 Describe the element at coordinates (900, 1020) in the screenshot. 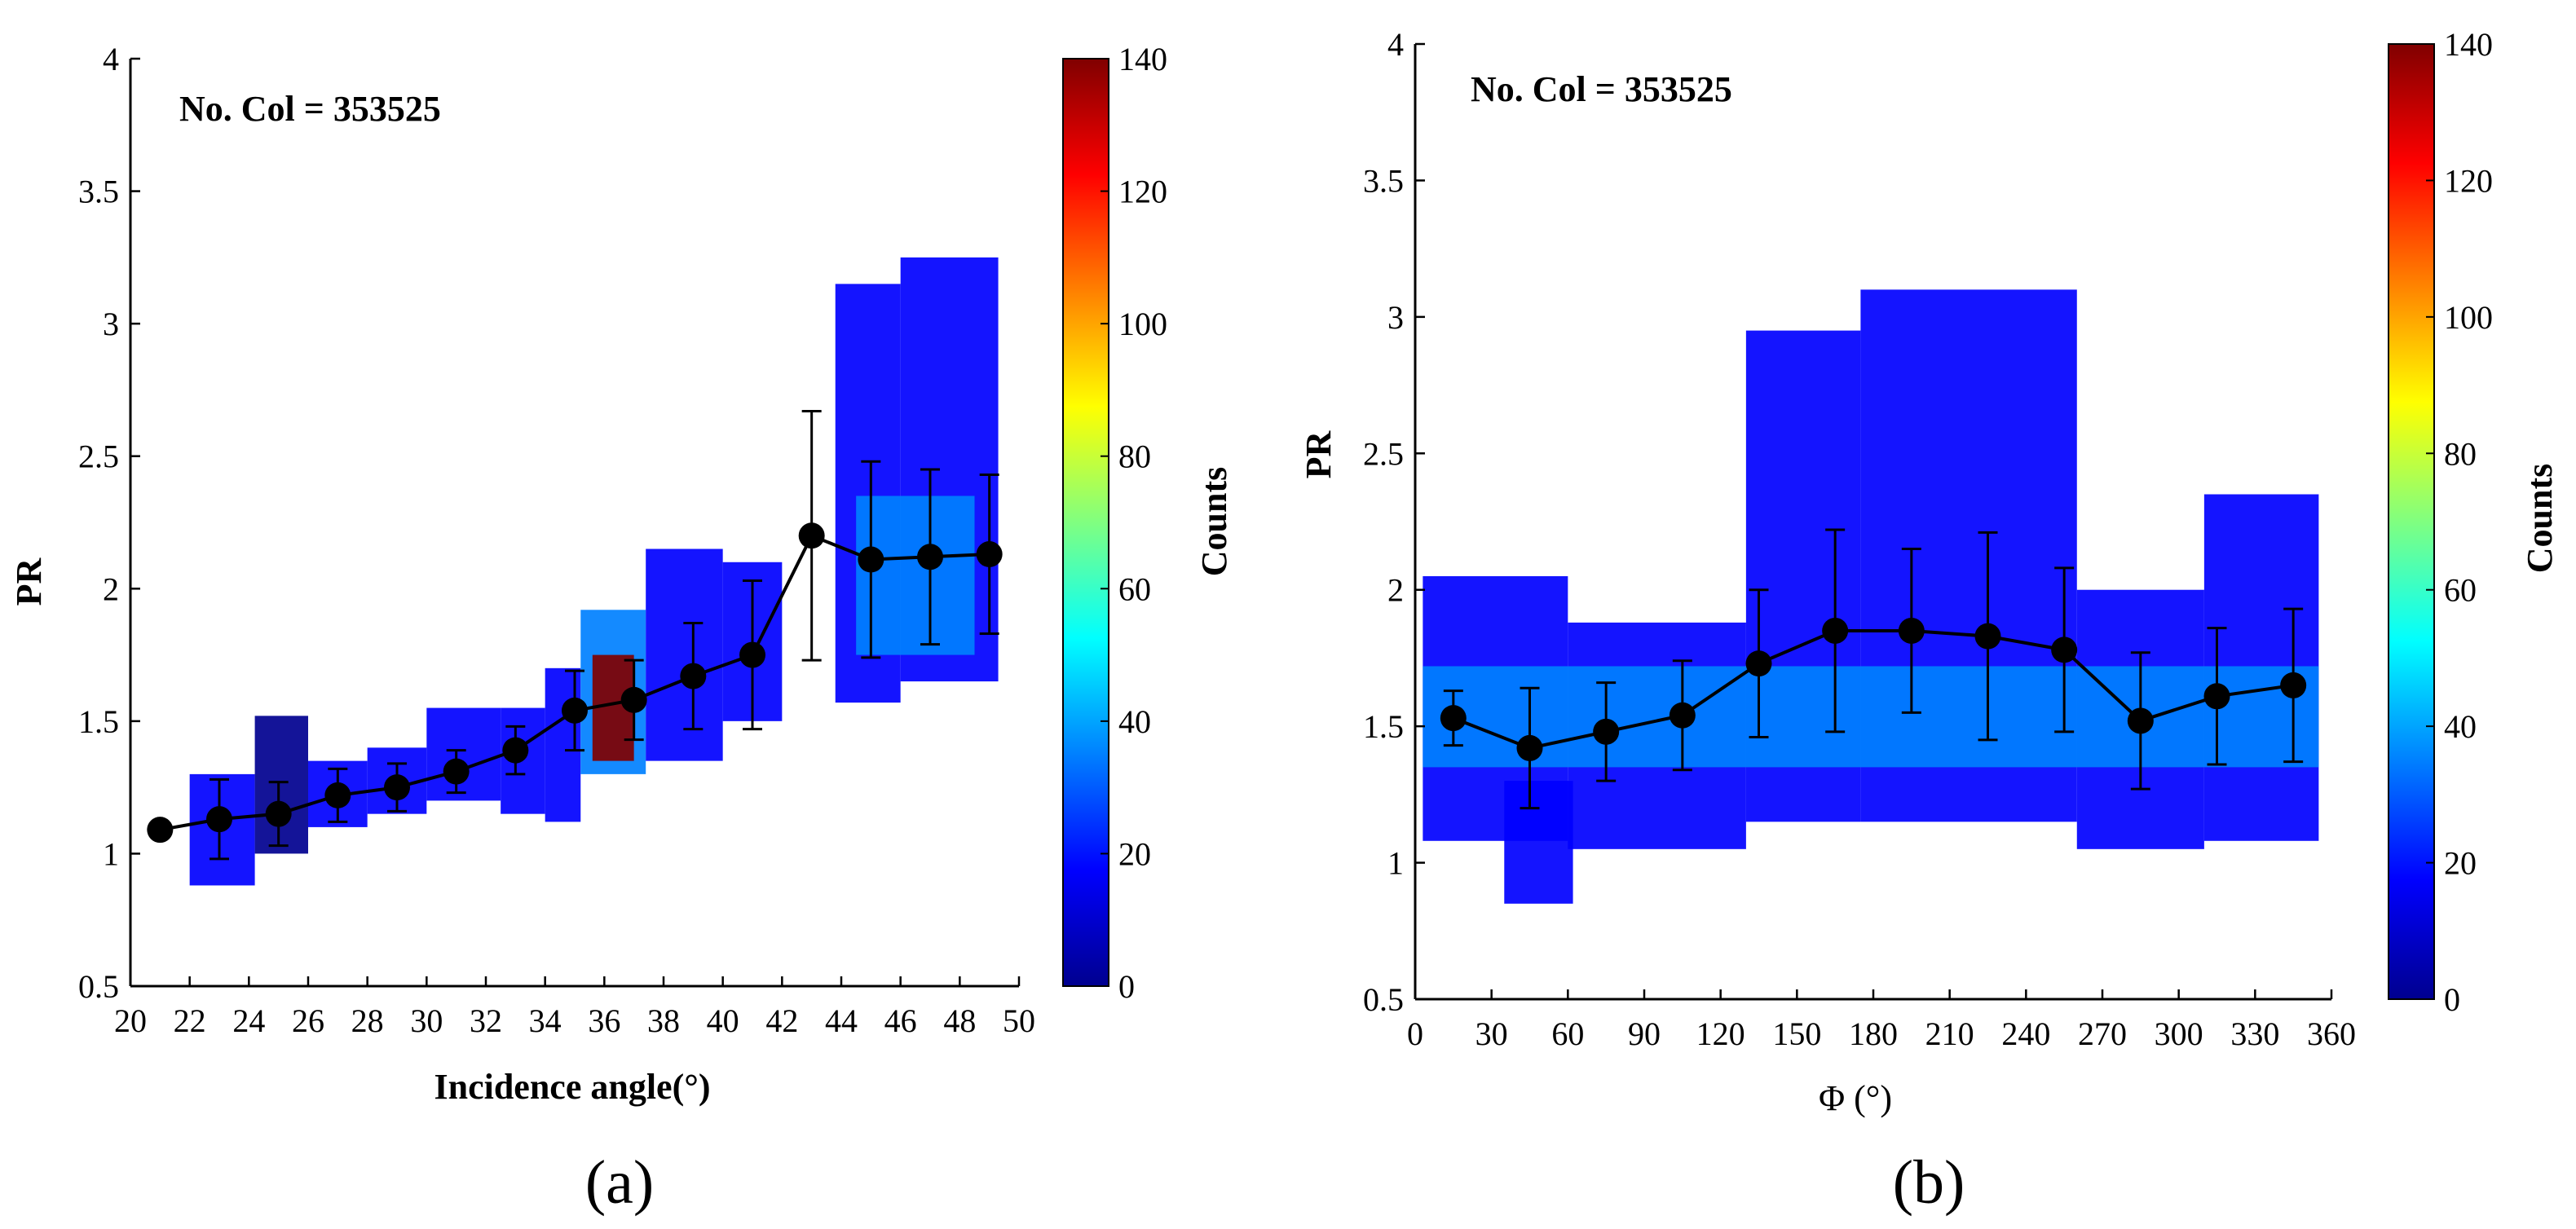

I see `x-tick-label: 46` at that location.